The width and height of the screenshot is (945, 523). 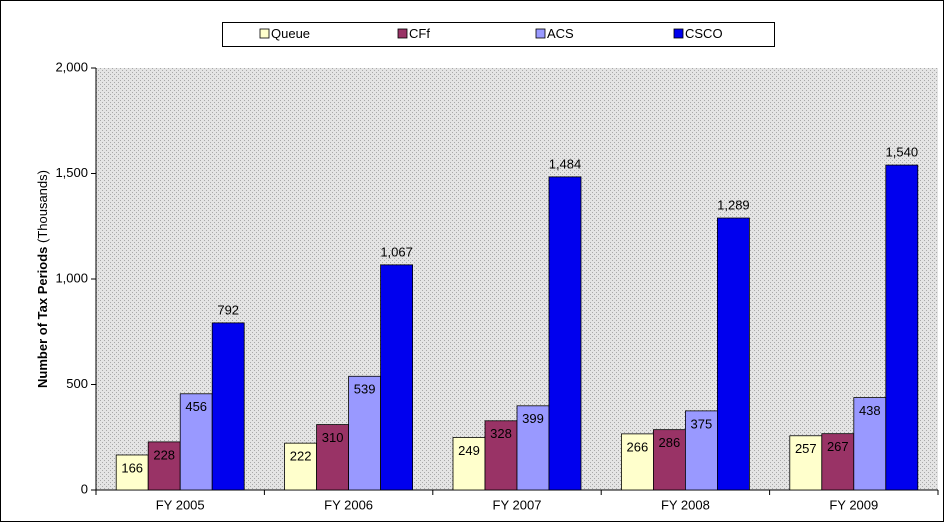 What do you see at coordinates (702, 423) in the screenshot?
I see `value-label: 375` at bounding box center [702, 423].